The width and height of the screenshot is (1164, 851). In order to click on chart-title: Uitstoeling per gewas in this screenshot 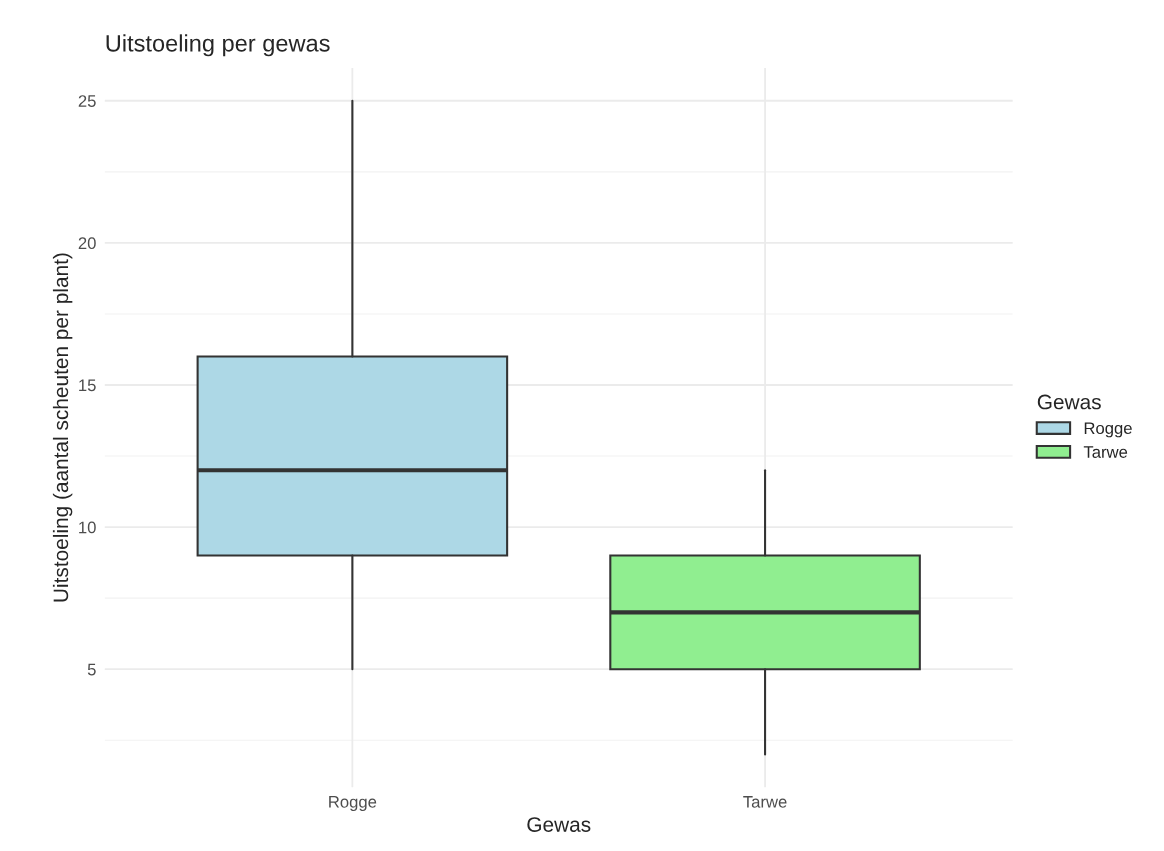, I will do `click(218, 45)`.